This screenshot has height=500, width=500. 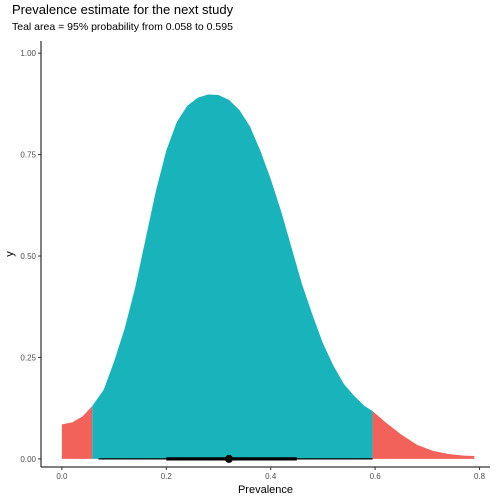 What do you see at coordinates (480, 476) in the screenshot?
I see `x-tick-label: 0.8` at bounding box center [480, 476].